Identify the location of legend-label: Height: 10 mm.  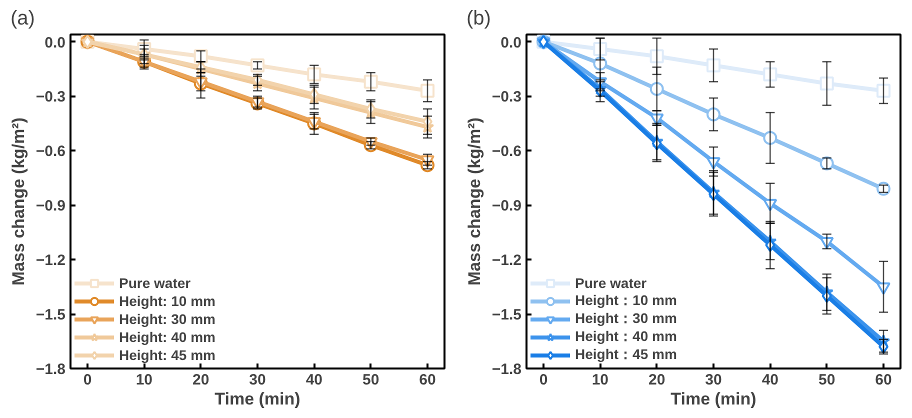
(167, 301).